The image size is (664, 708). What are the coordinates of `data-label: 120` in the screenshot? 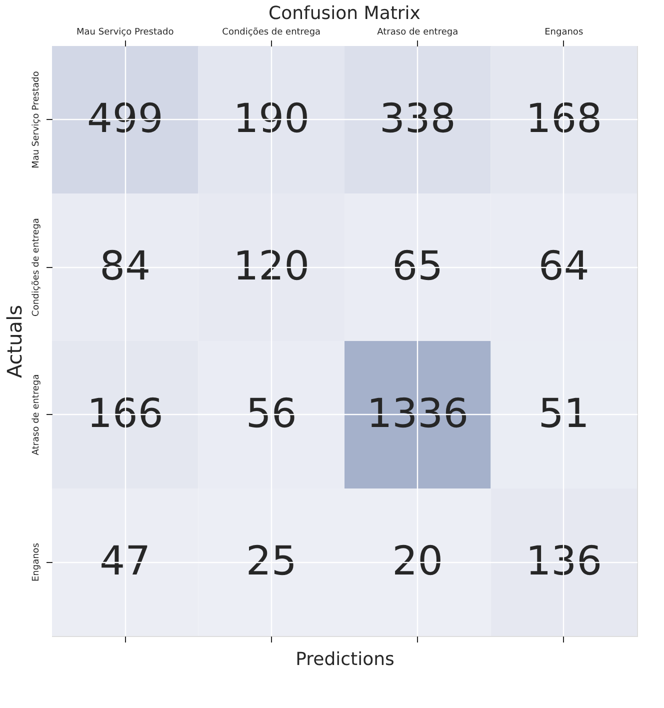 It's located at (271, 266).